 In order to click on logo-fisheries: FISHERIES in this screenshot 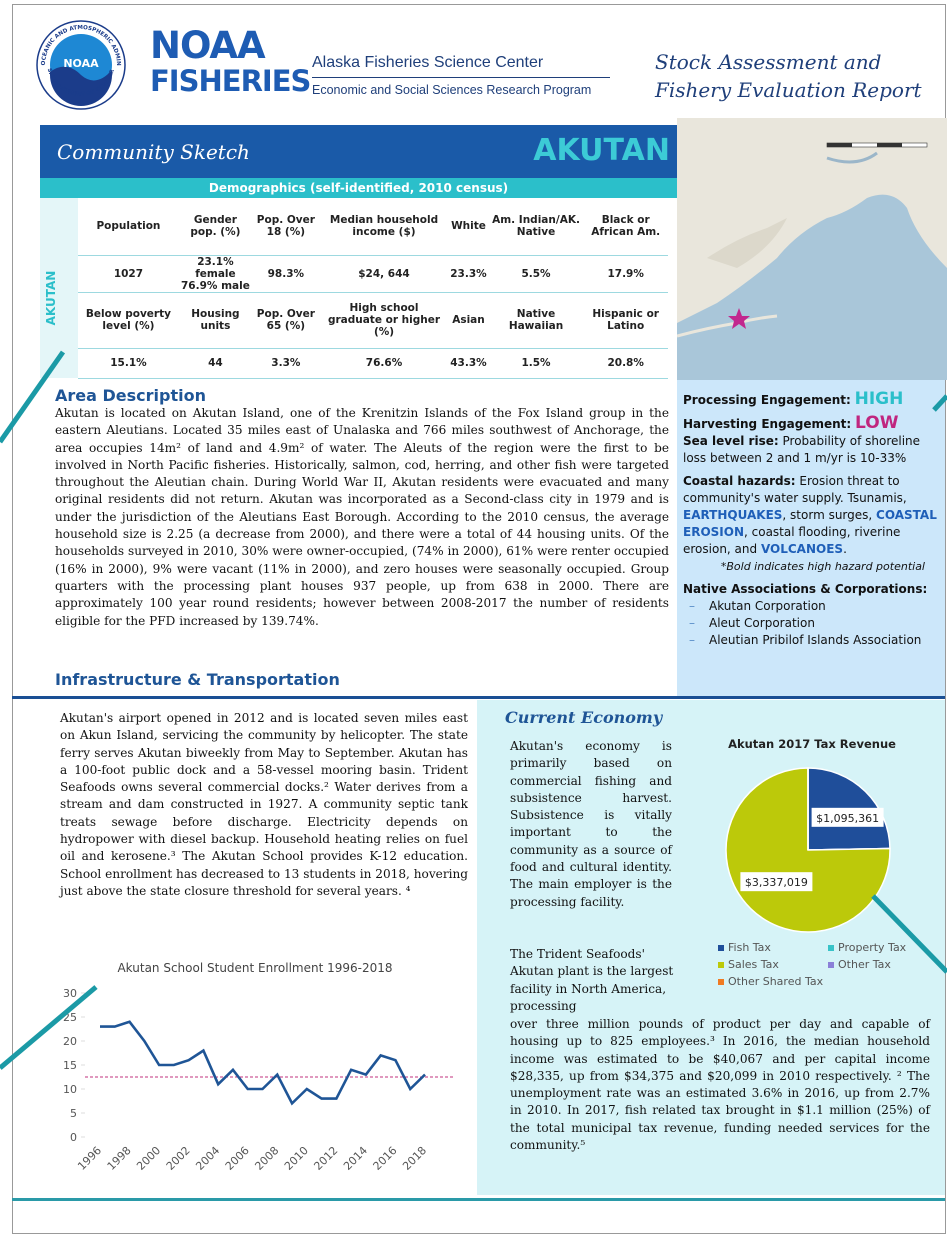, I will do `click(230, 81)`.